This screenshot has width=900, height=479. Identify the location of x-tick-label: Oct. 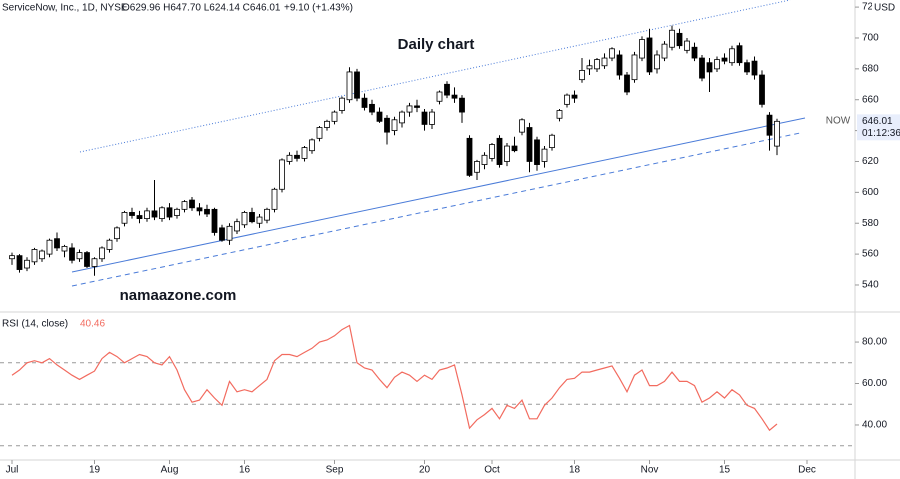
(492, 470).